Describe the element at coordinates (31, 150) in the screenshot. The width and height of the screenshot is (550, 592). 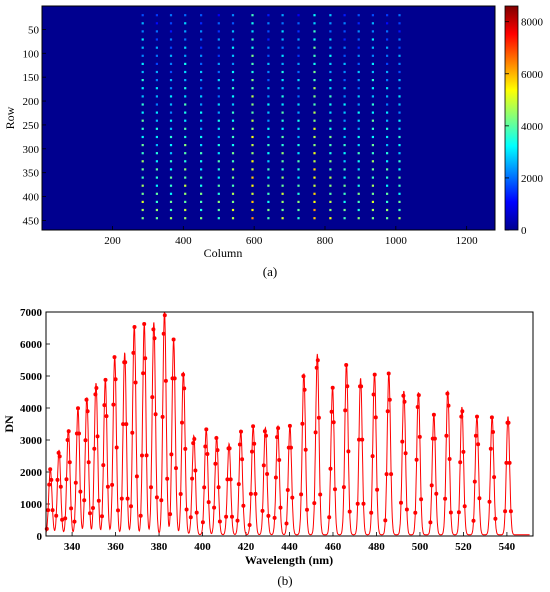
I see `heatmap-y-tick-label: 300` at that location.